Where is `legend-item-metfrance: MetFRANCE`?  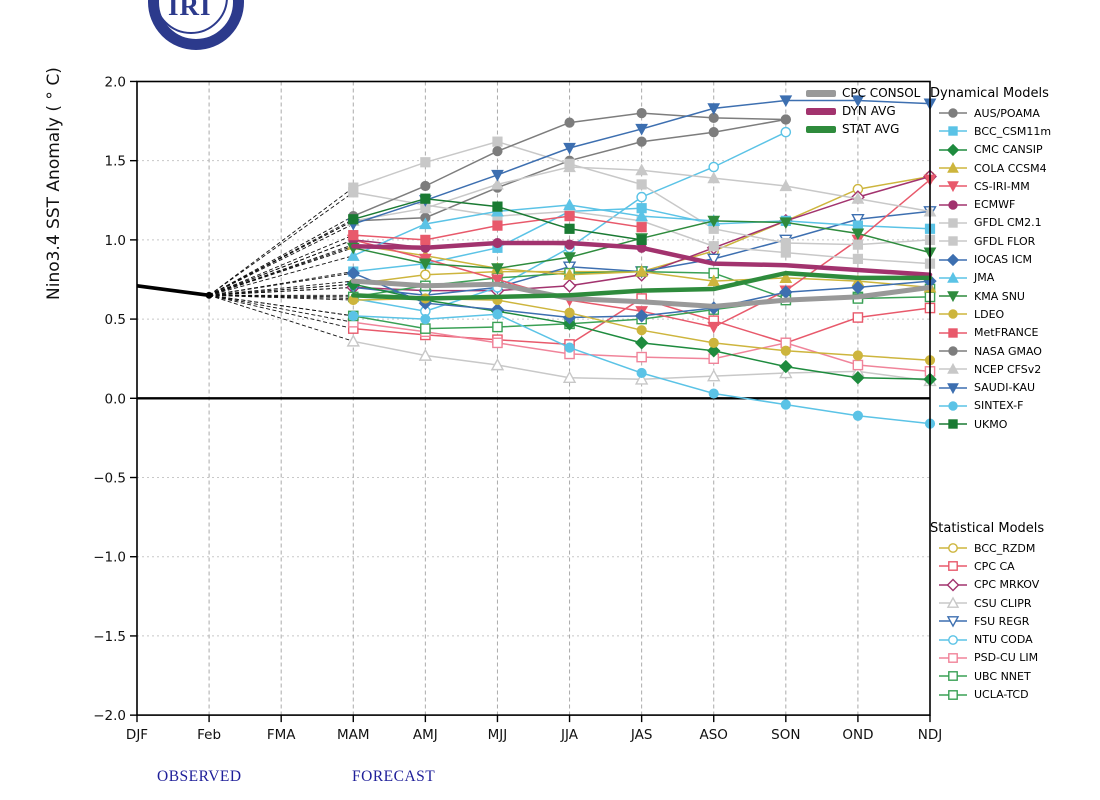 legend-item-metfrance: MetFRANCE is located at coordinates (1014, 333).